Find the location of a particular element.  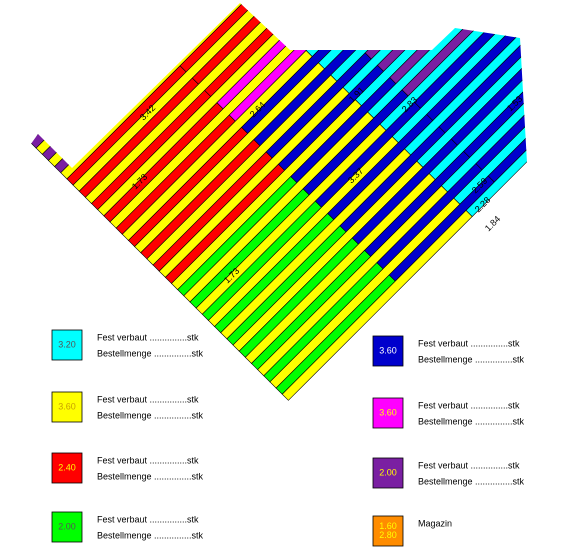

swatch-label: 2.40 is located at coordinates (67, 467).